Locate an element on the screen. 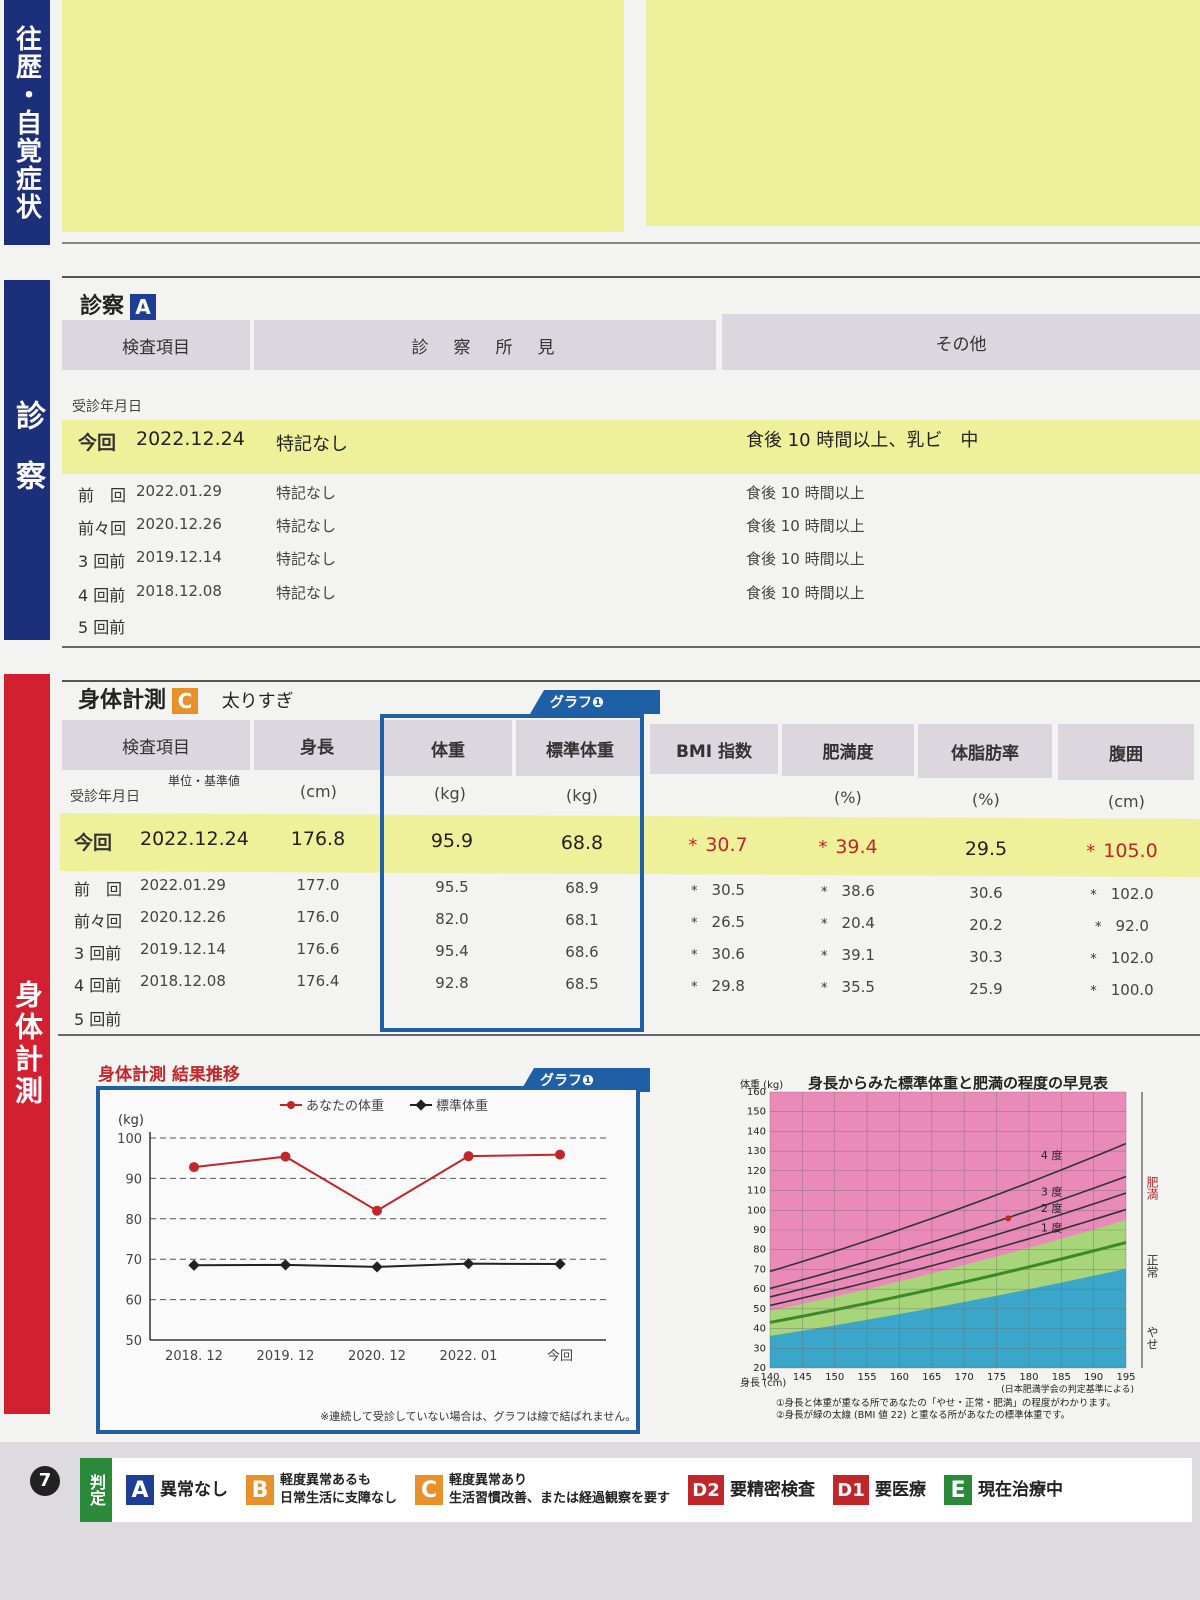 Image resolution: width=1200 pixels, height=1600 pixels. exam-row-date: 2022.12.24 is located at coordinates (190, 439).